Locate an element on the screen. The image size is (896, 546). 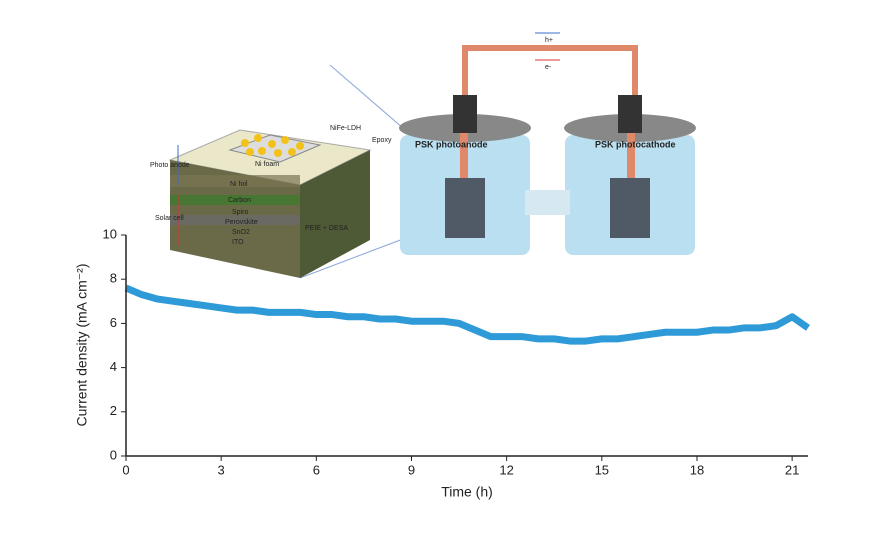
carrier-label: e- is located at coordinates (548, 67).